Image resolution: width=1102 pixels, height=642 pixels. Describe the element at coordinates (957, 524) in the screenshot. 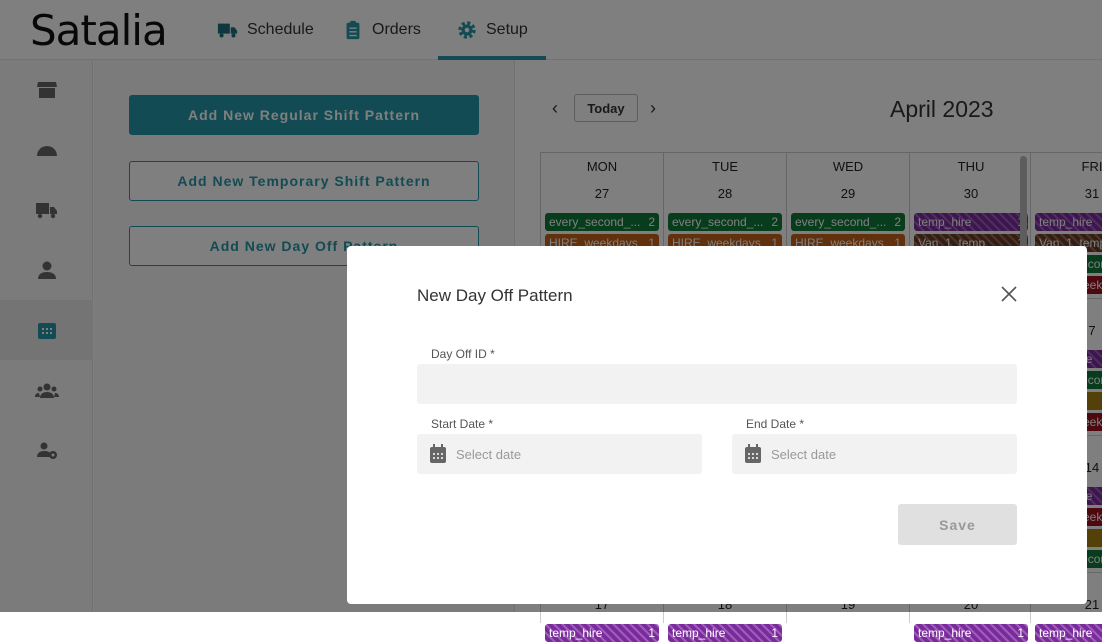

I see `save-button: Save` at that location.